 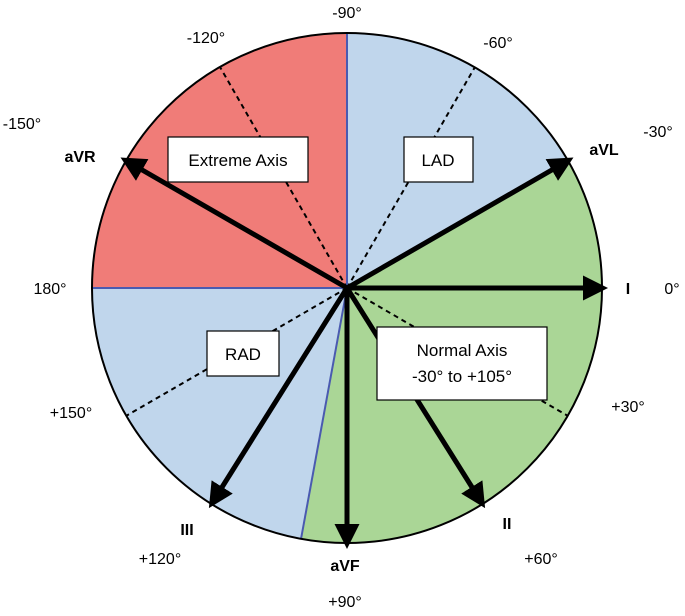 I want to click on divider-line, so click(x=324, y=413).